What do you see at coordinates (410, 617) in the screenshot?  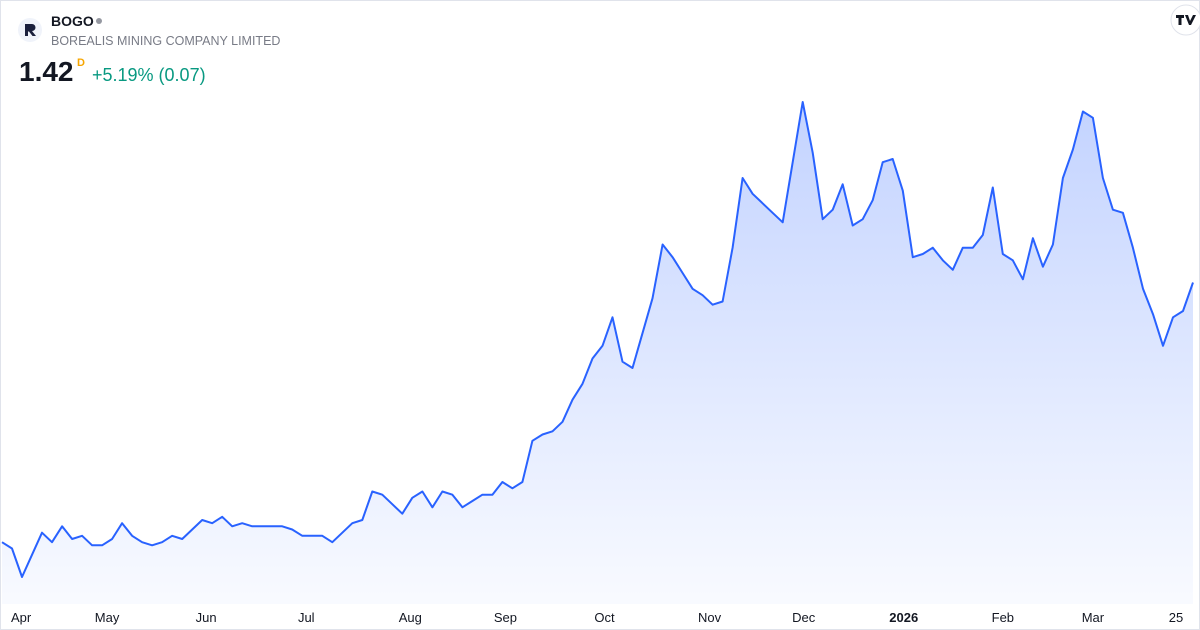 I see `x-tick-label: Aug` at bounding box center [410, 617].